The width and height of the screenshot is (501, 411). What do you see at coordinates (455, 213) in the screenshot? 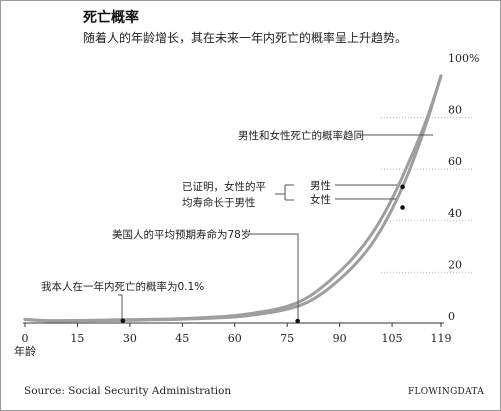
I see `y-tick-label-40: 40` at bounding box center [455, 213].